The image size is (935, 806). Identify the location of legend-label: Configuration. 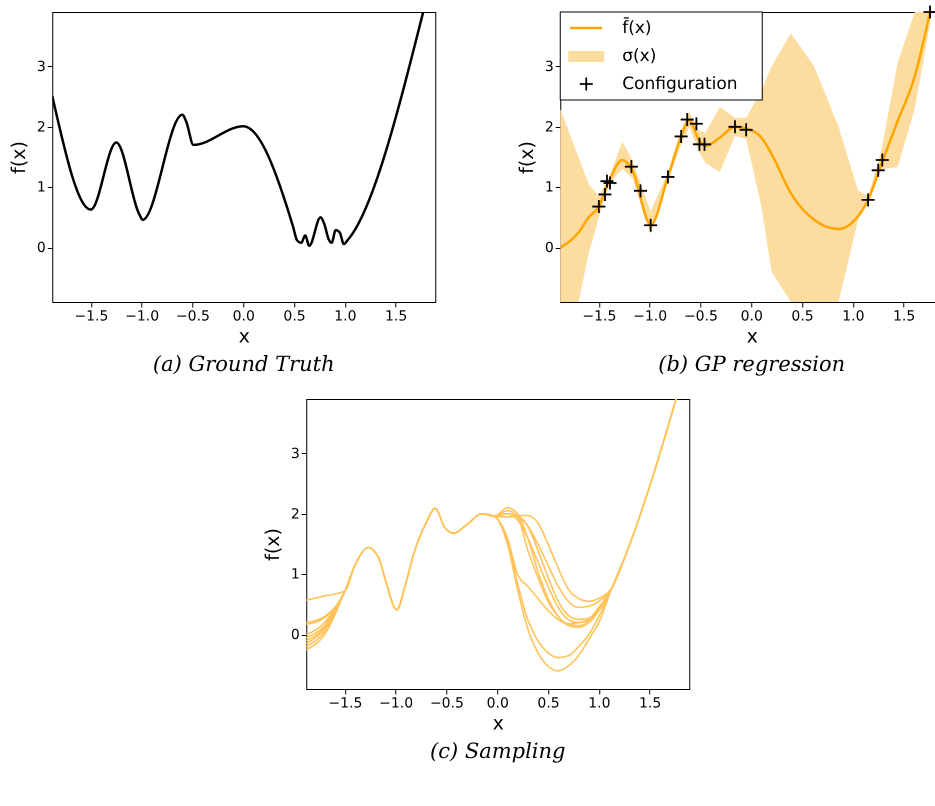
(680, 84).